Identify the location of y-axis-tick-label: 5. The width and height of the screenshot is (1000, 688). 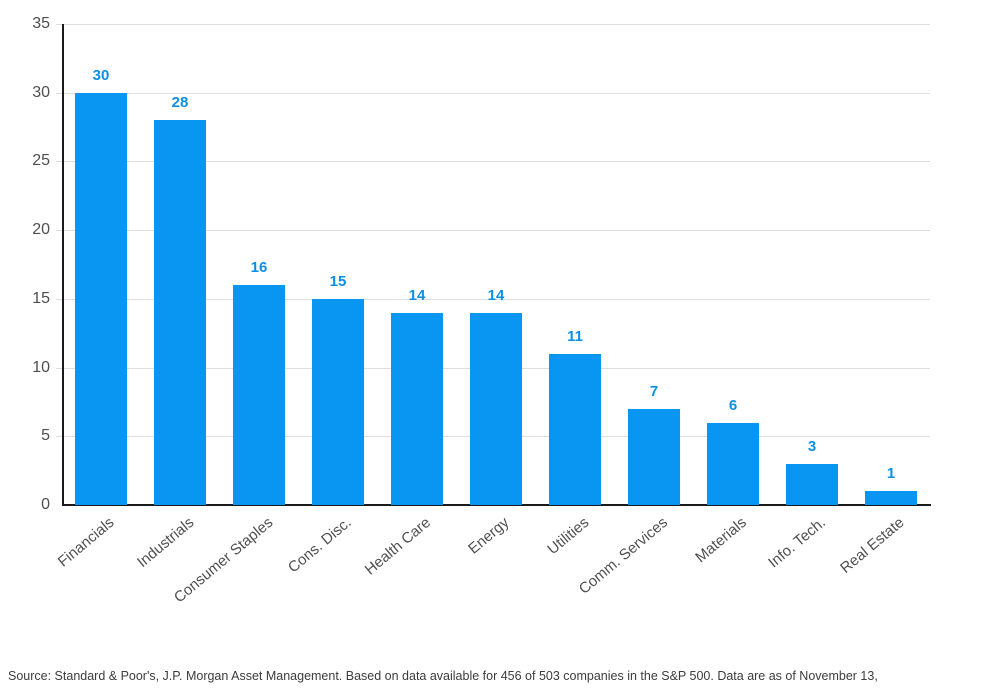
(45, 435).